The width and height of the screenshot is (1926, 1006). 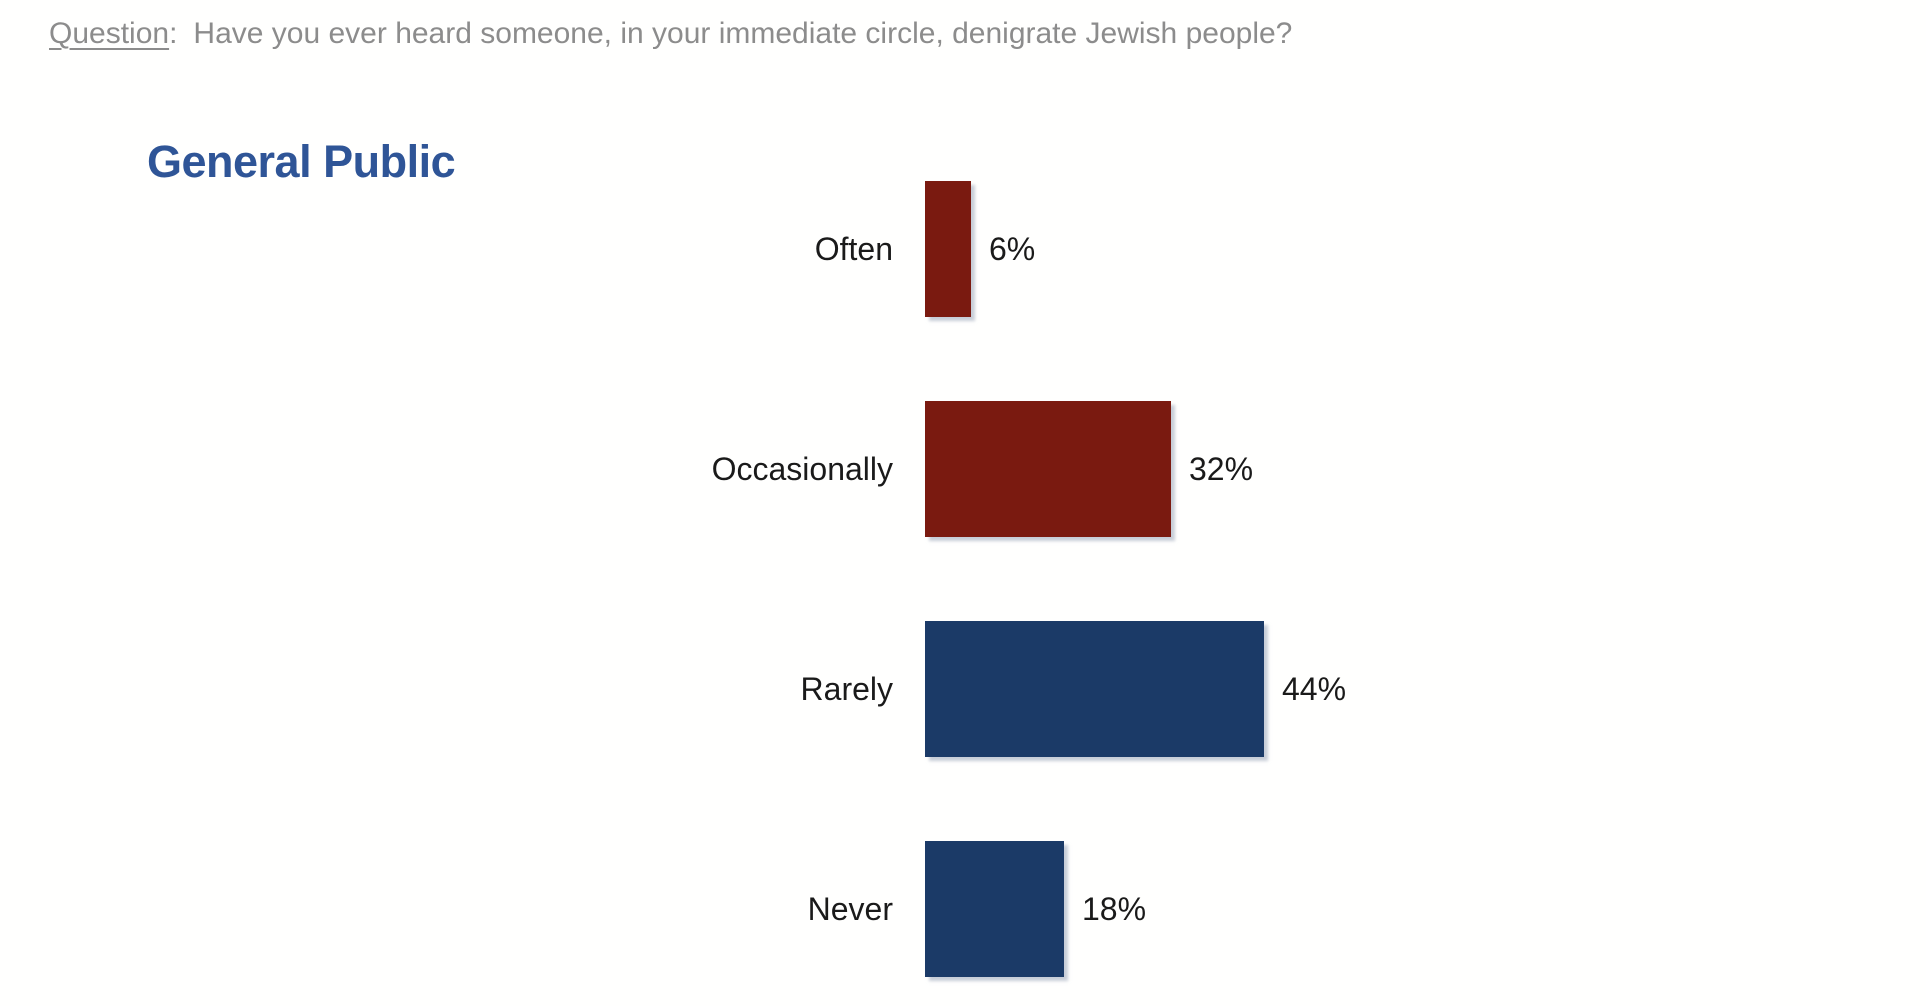 What do you see at coordinates (1314, 688) in the screenshot?
I see `value-label: 44%` at bounding box center [1314, 688].